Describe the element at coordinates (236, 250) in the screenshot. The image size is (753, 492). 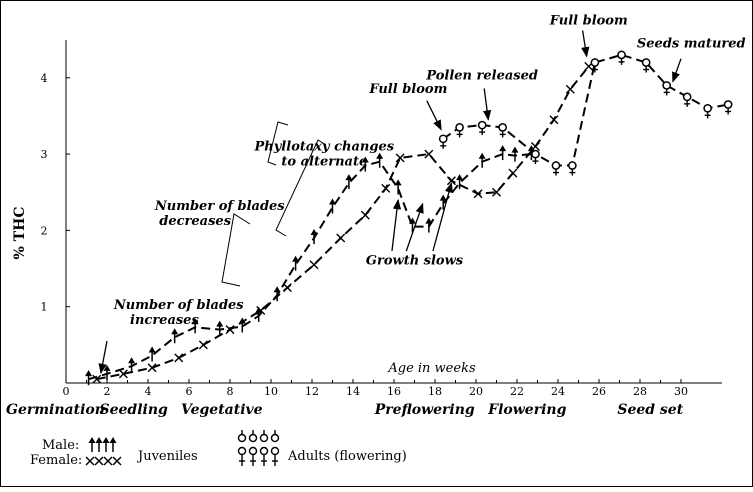
I see `blades-bracket` at that location.